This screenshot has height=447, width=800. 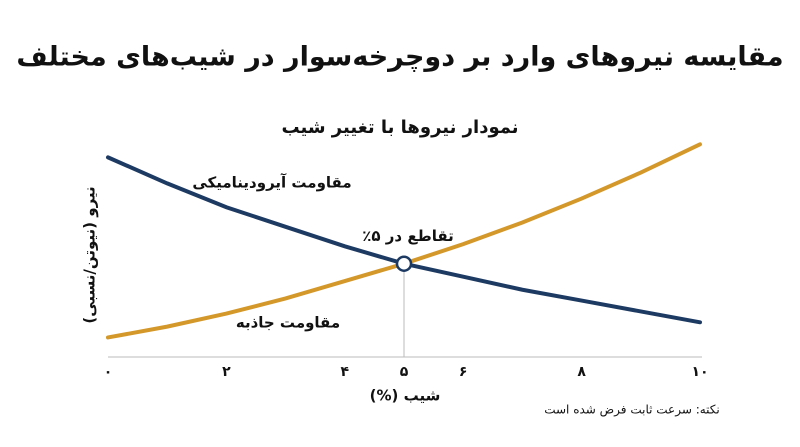 I want to click on intersection-point, so click(x=404, y=263).